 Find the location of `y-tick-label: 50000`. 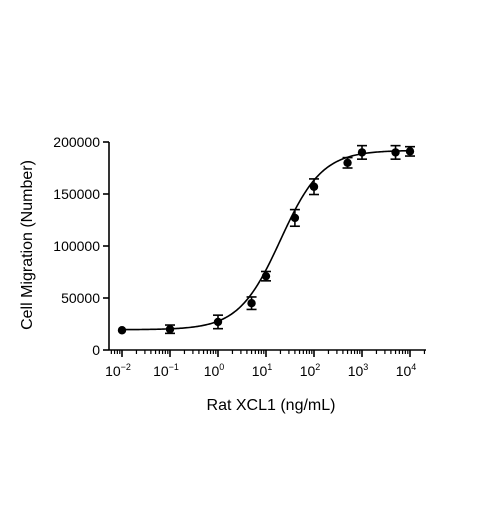

y-tick-label: 50000 is located at coordinates (80, 298).